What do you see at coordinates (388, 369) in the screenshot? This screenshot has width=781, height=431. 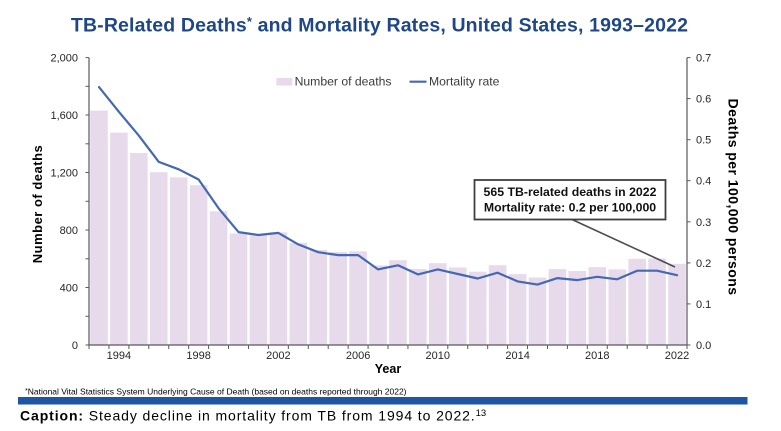 I see `svg-text: Year` at bounding box center [388, 369].